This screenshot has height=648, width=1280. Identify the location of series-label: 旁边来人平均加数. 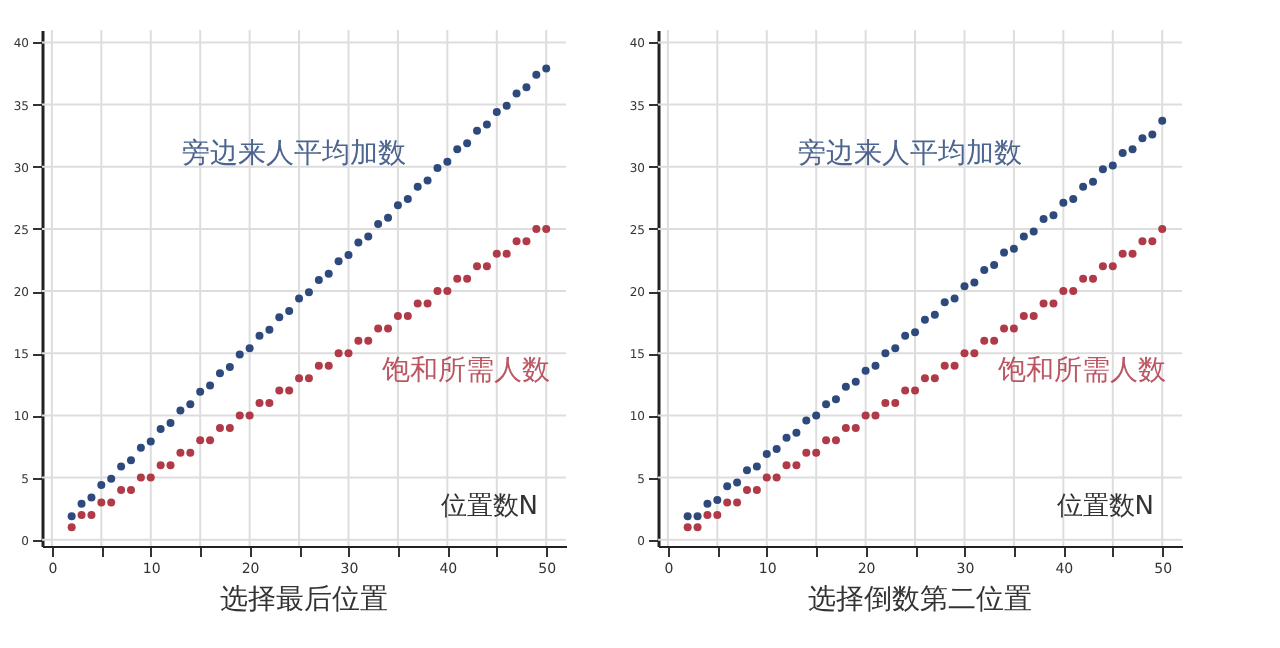
(293, 153).